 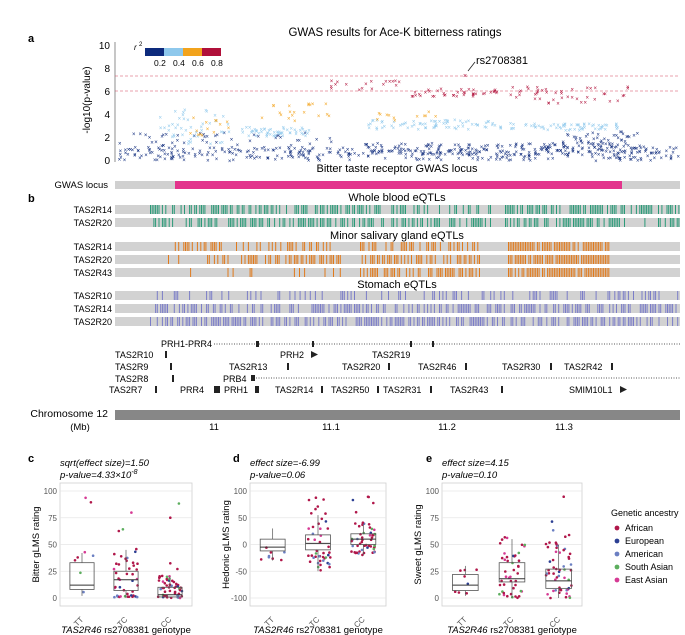 What do you see at coordinates (288, 366) in the screenshot?
I see `gene-mark-TAS2R13` at bounding box center [288, 366].